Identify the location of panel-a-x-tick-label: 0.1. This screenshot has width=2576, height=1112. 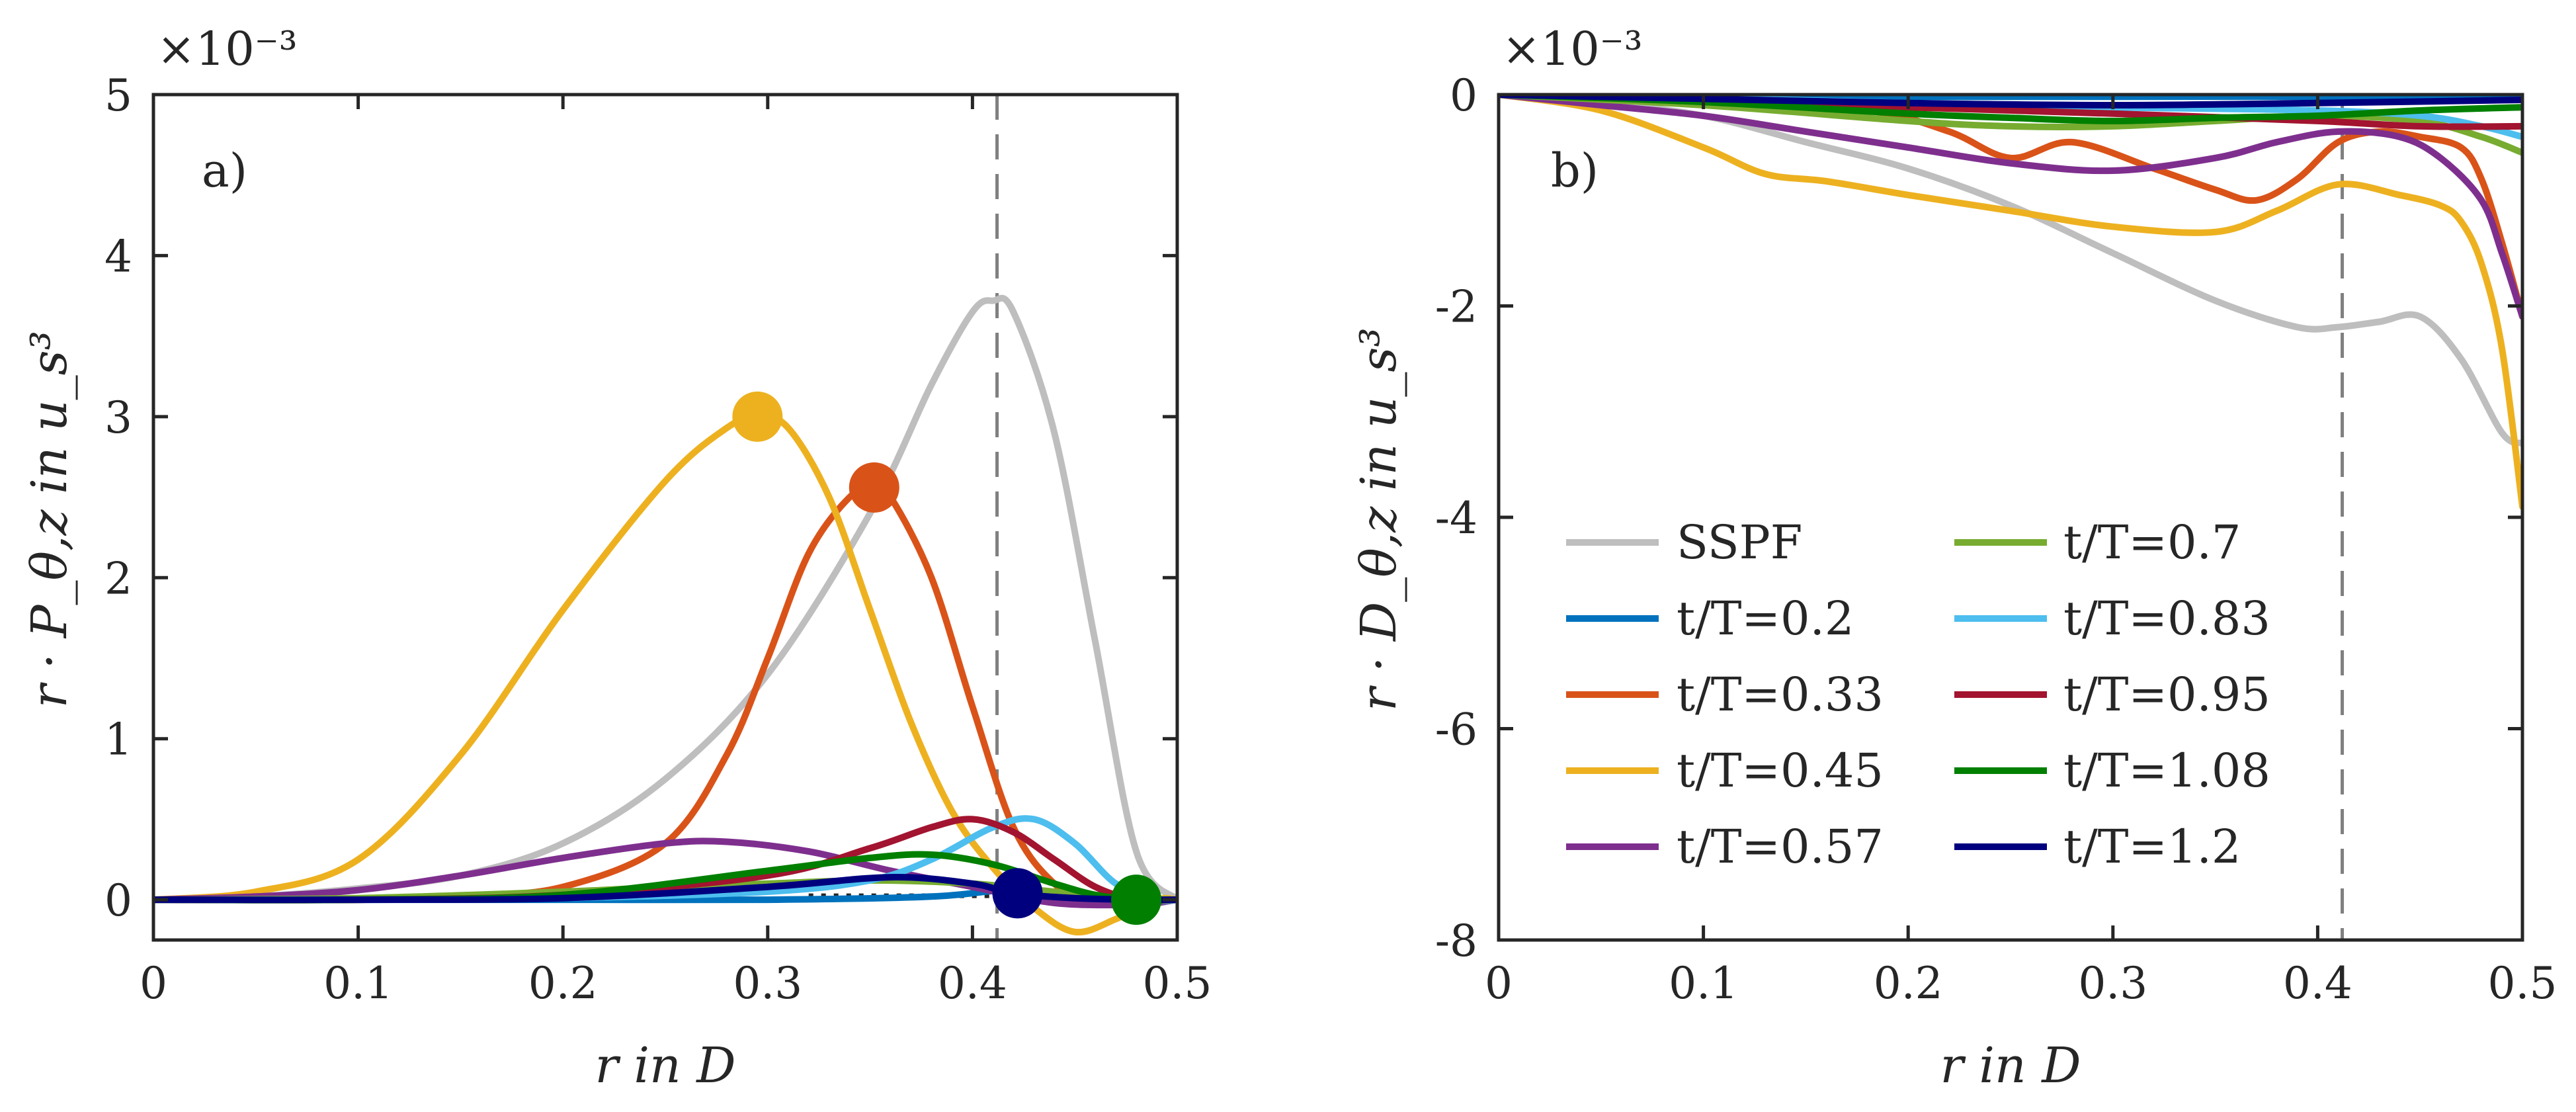
(358, 984).